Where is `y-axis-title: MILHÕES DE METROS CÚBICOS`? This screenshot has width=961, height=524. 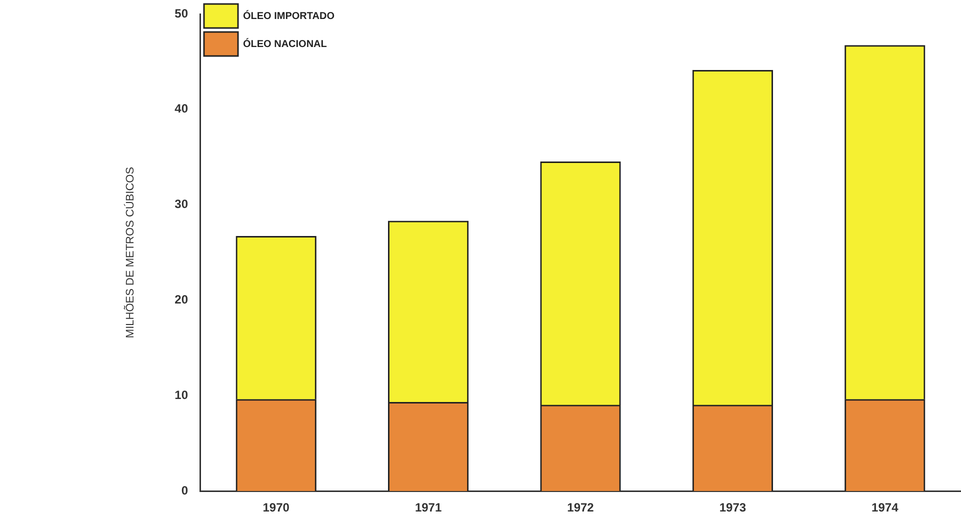 y-axis-title: MILHÕES DE METROS CÚBICOS is located at coordinates (130, 252).